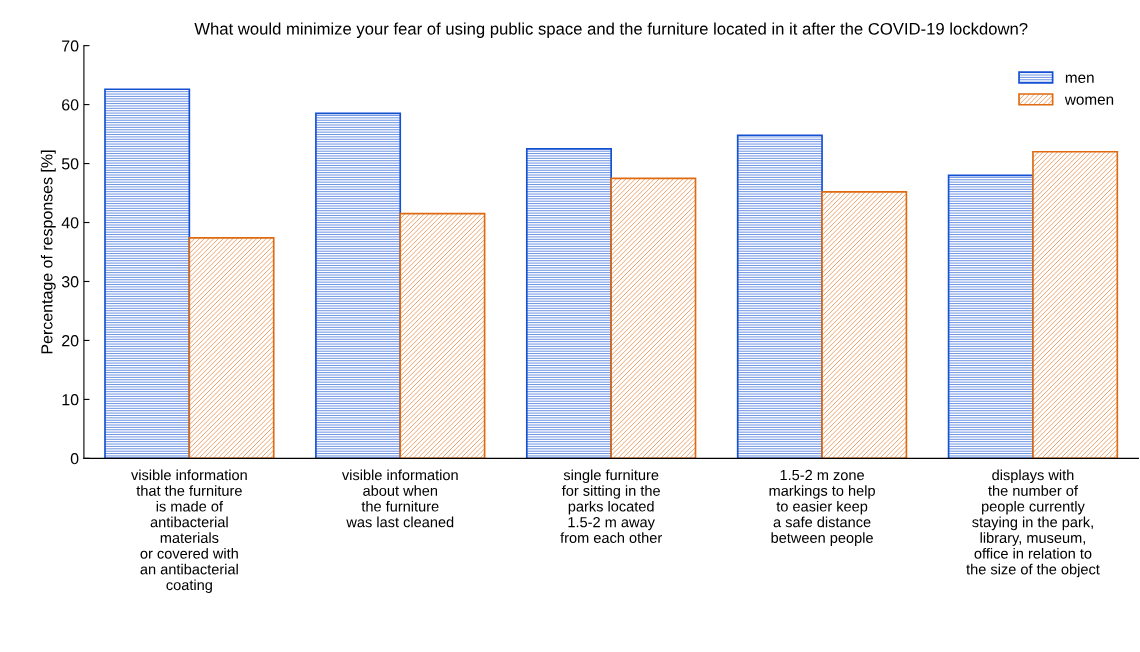 The width and height of the screenshot is (1140, 652). What do you see at coordinates (70, 105) in the screenshot?
I see `y-tick-label: 60` at bounding box center [70, 105].